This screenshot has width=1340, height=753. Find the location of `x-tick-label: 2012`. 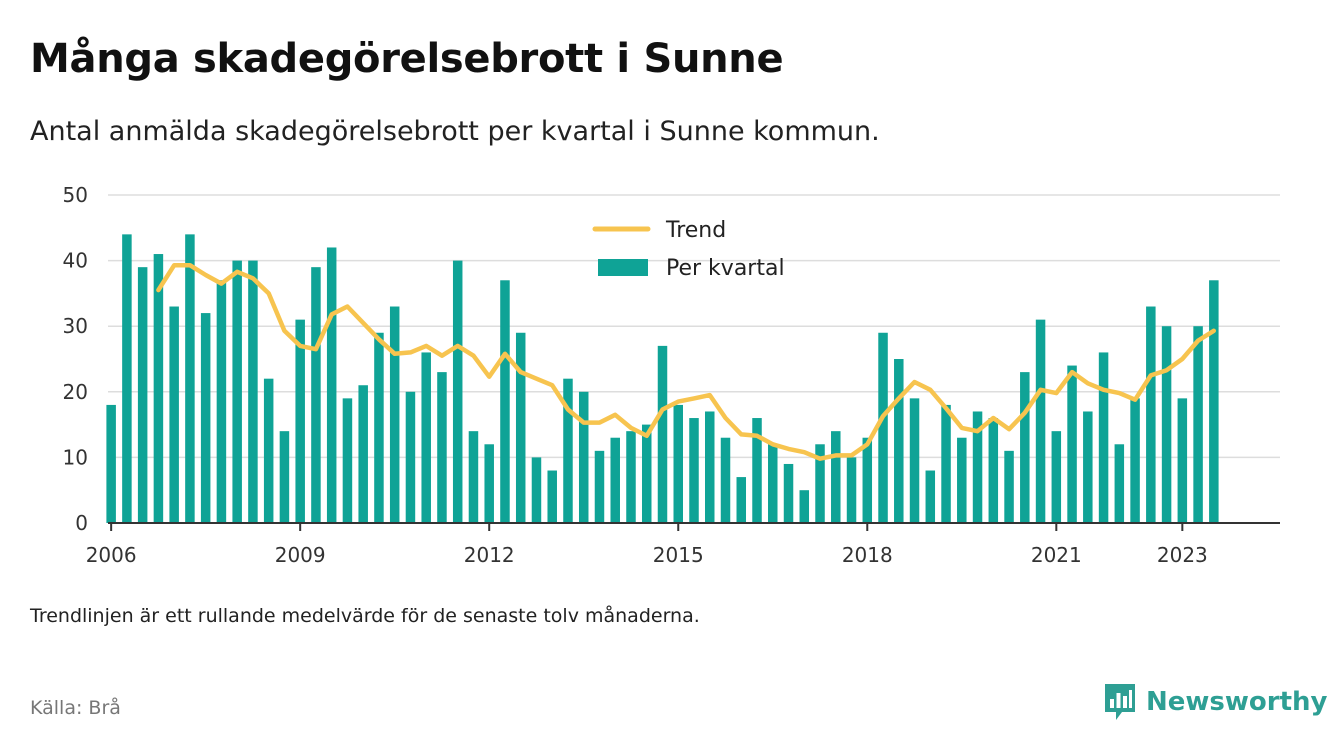

x-tick-label: 2012 is located at coordinates (489, 555).